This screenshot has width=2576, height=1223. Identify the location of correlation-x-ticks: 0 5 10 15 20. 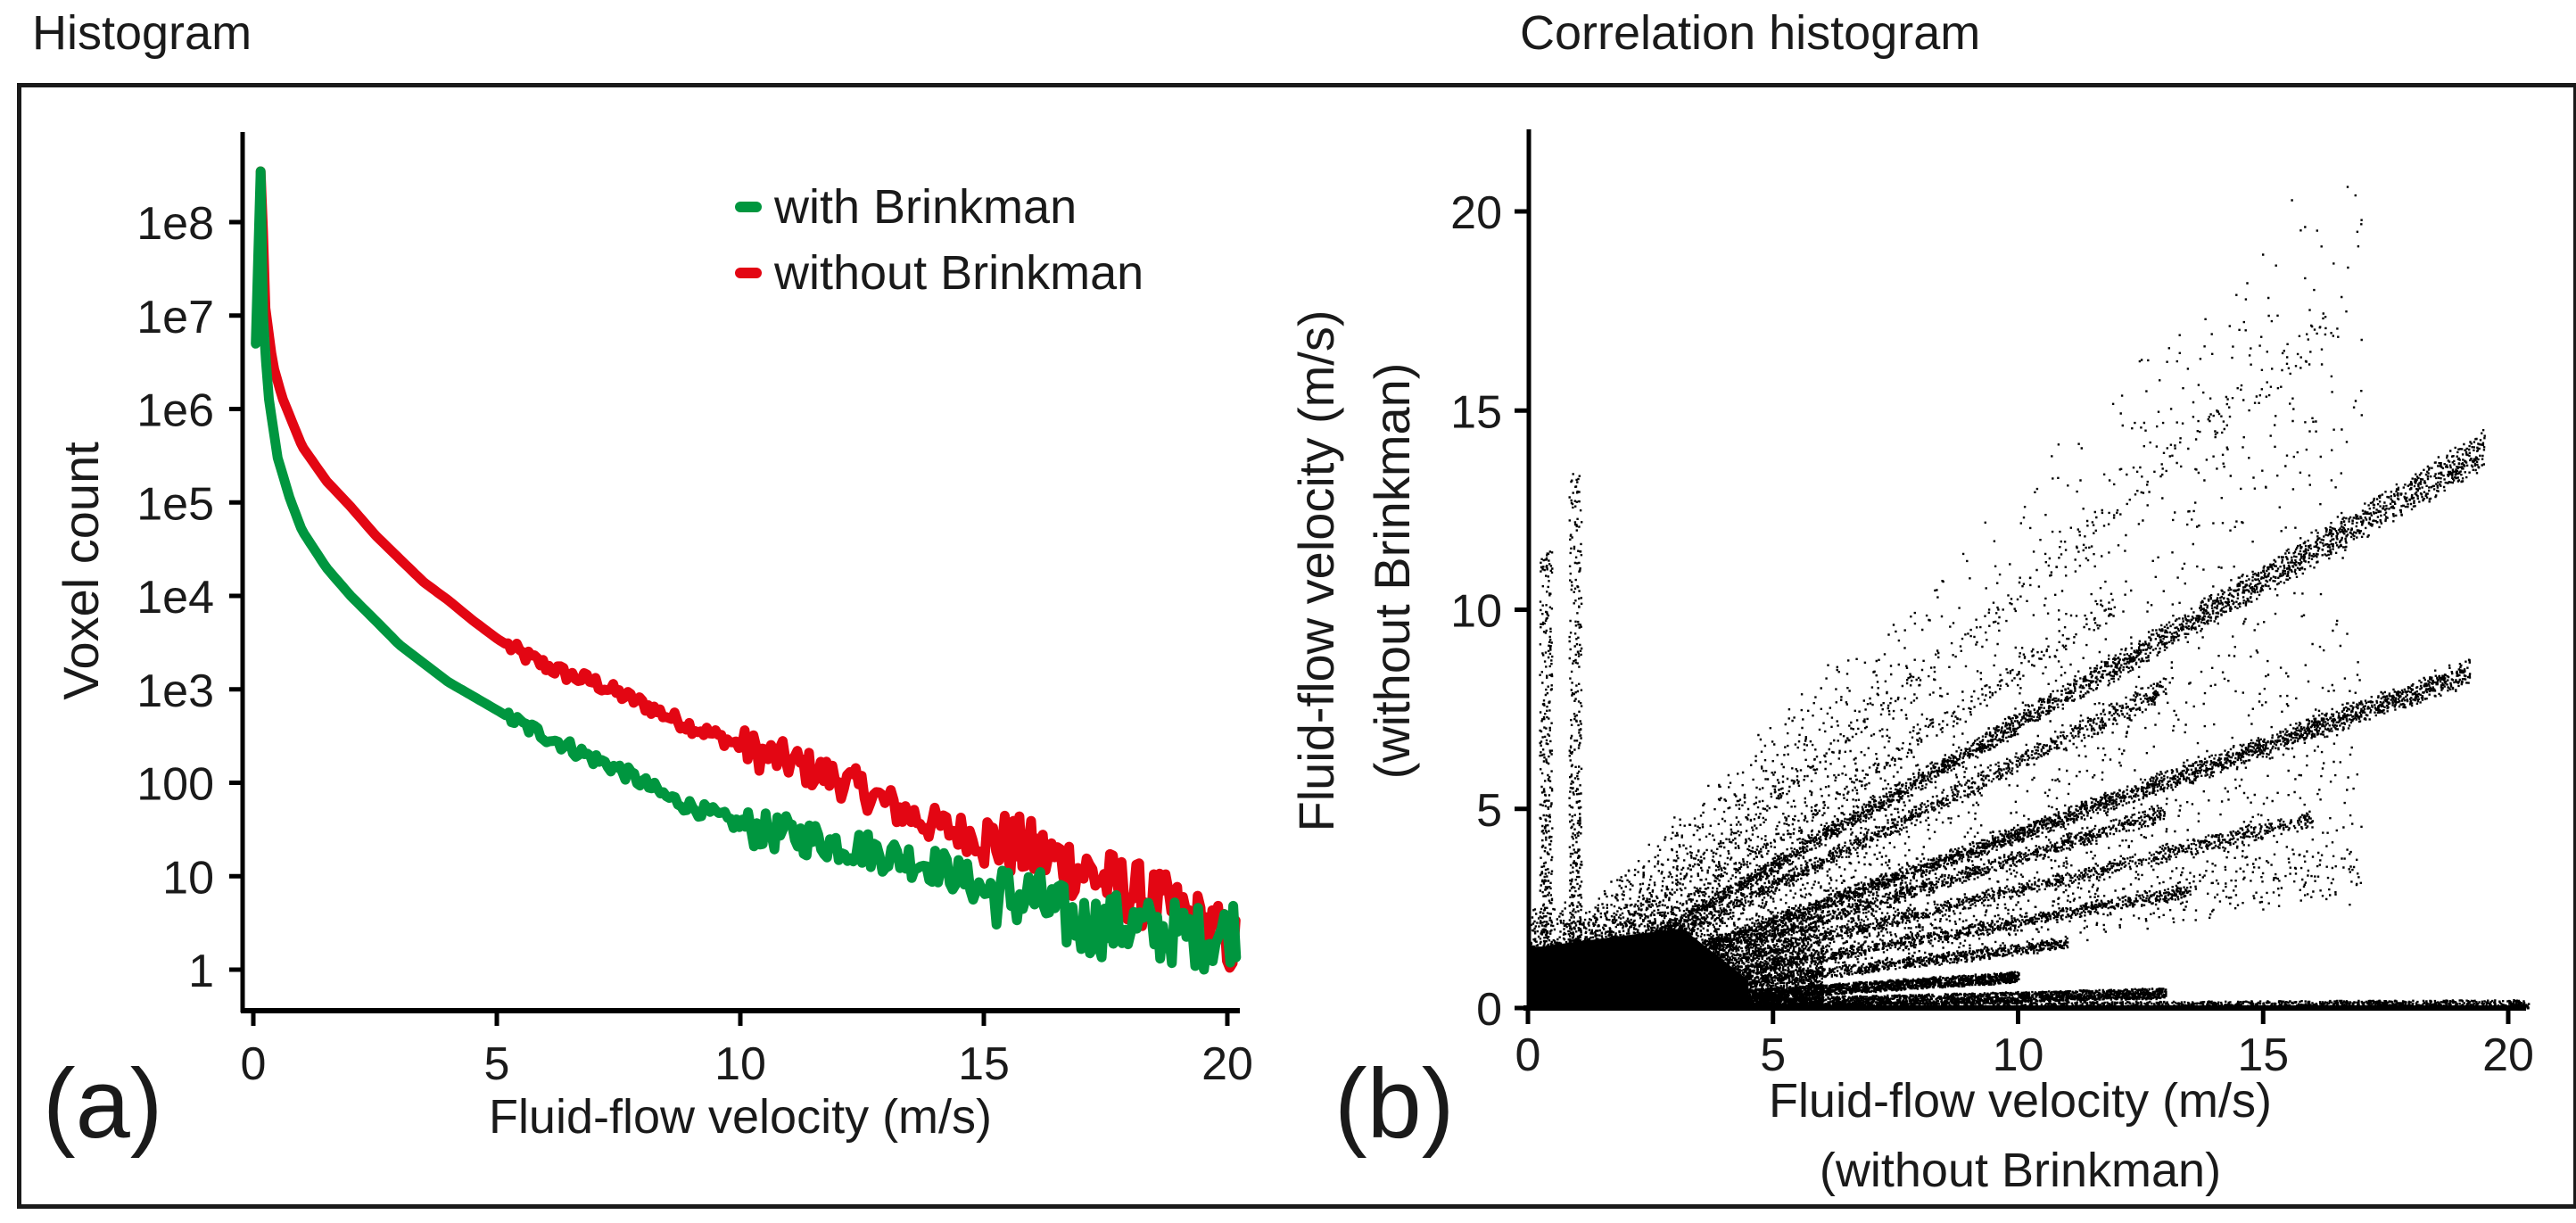
(2024, 1044).